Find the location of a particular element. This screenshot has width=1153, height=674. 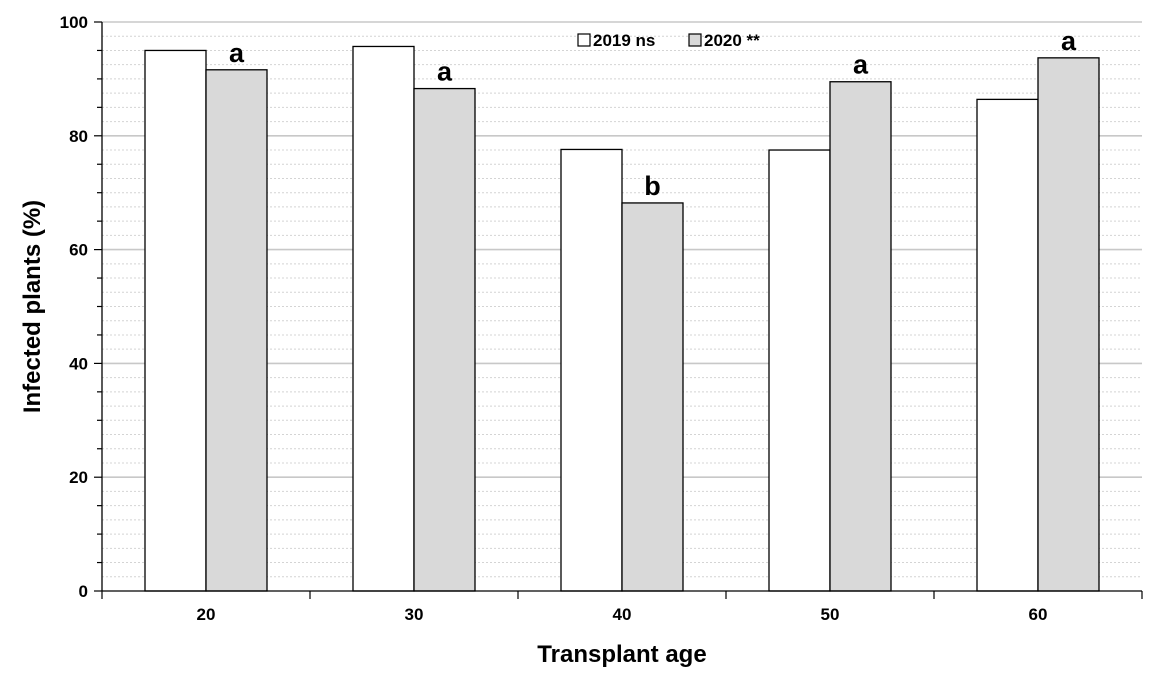

x-tick-label: 50 is located at coordinates (830, 614).